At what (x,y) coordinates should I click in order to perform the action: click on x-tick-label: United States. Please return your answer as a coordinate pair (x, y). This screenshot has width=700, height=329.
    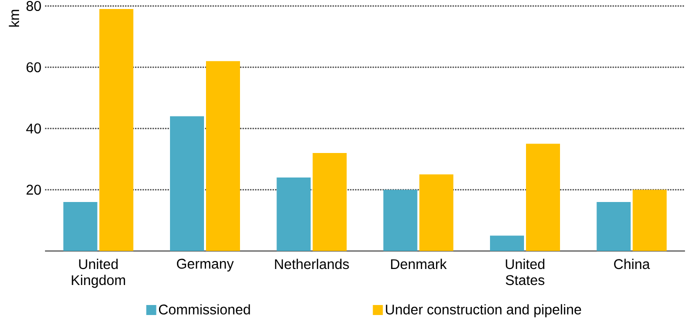
    Looking at the image, I should click on (525, 272).